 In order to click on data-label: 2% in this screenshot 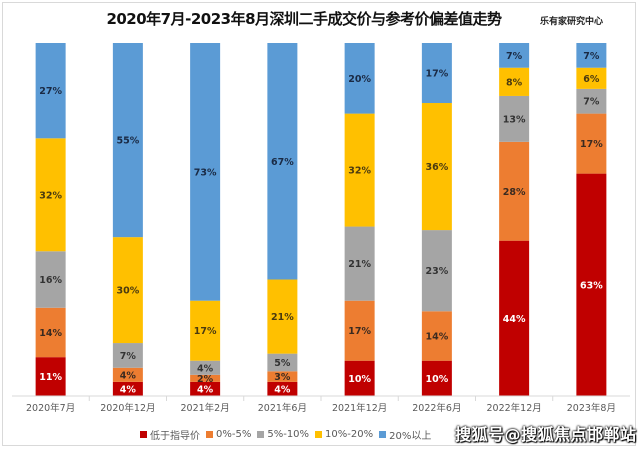, I will do `click(205, 379)`.